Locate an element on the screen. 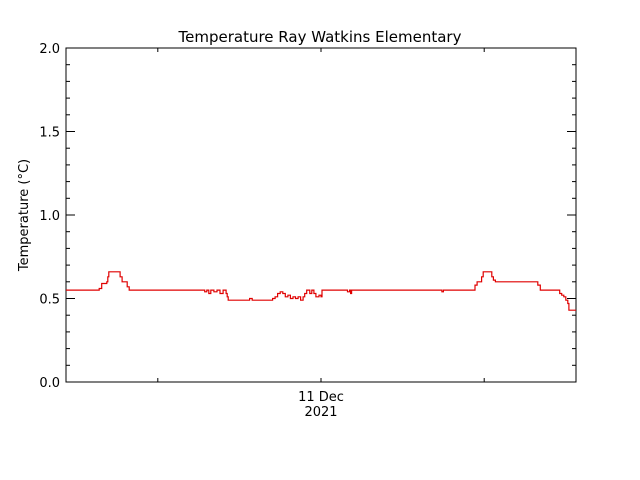 This screenshot has width=640, height=480. y-axis-label: Temperature (°C) is located at coordinates (24, 215).